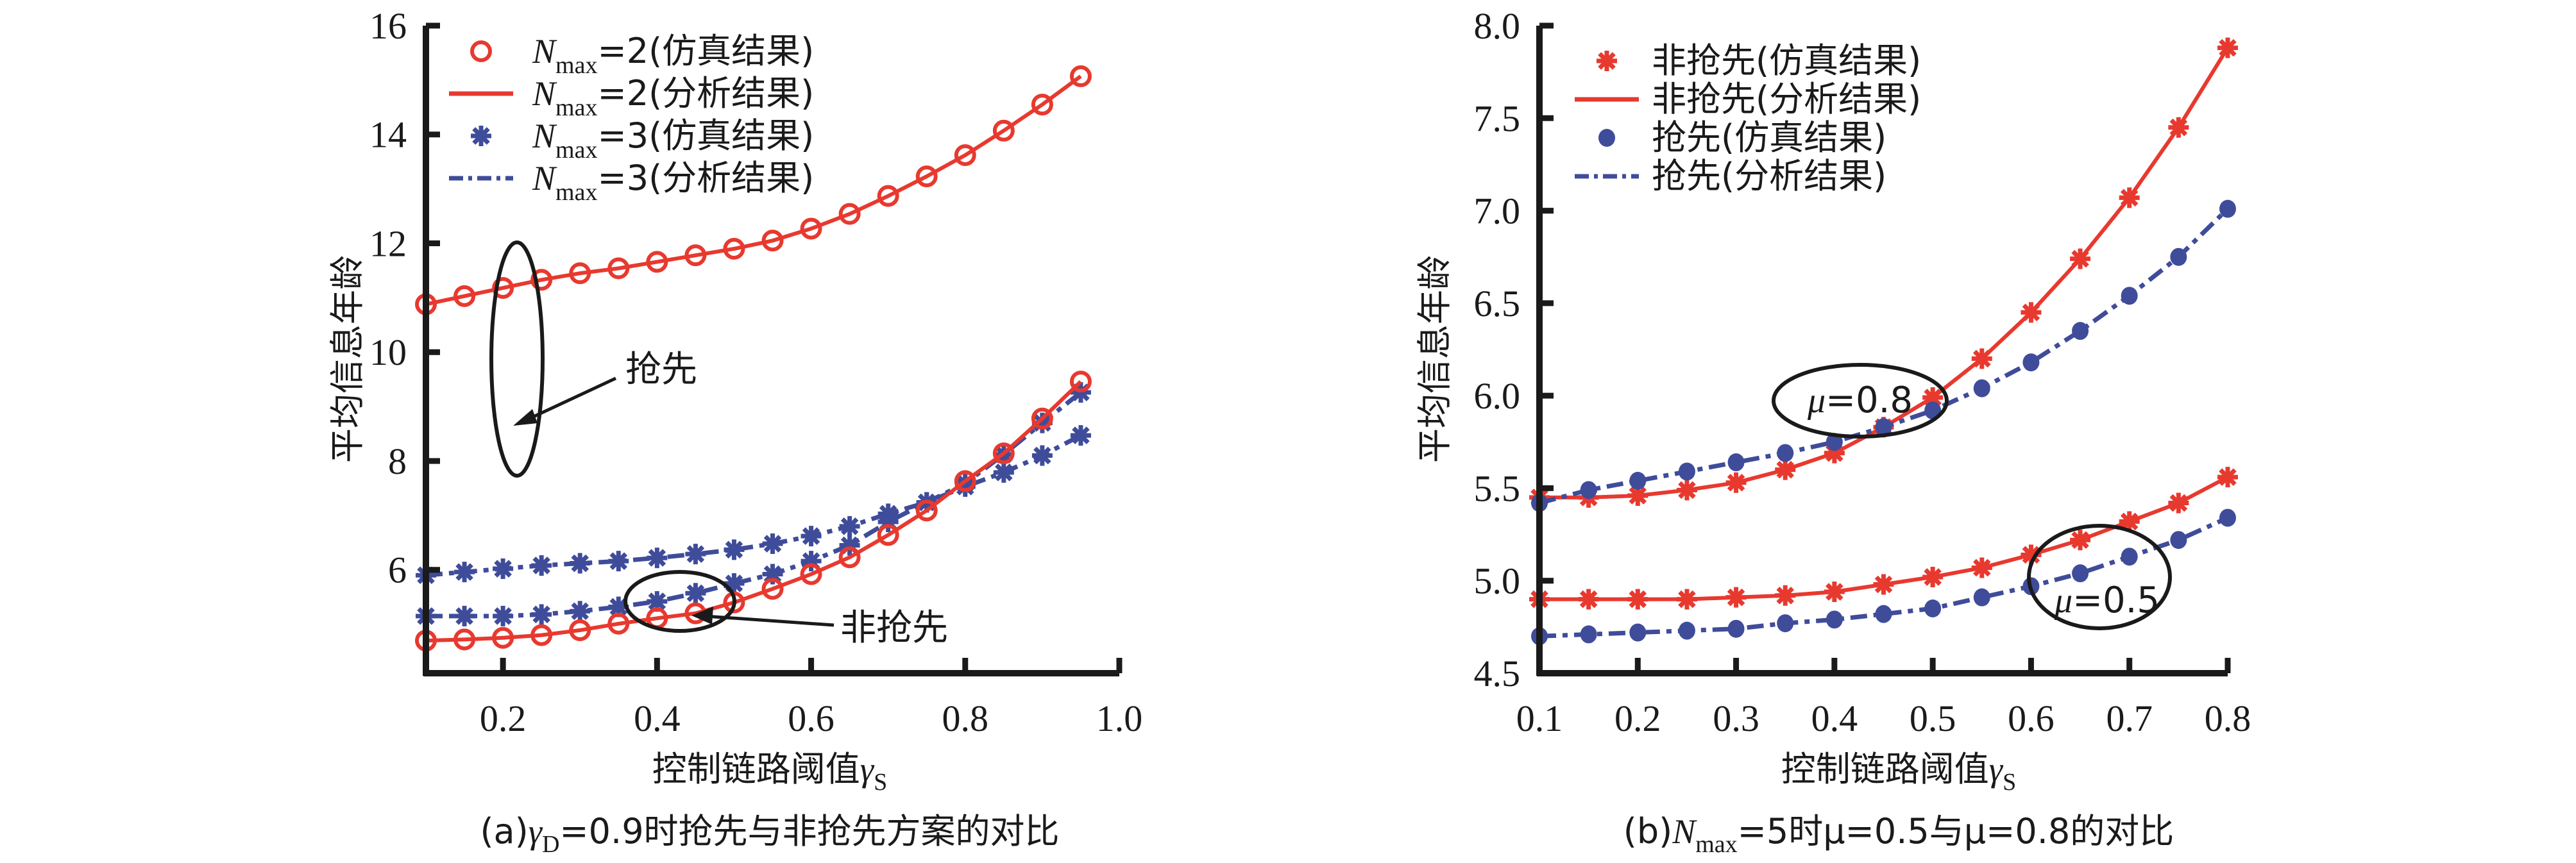  What do you see at coordinates (705, 51) in the screenshot?
I see `a-legend-label-part: =2(仿真结果)` at bounding box center [705, 51].